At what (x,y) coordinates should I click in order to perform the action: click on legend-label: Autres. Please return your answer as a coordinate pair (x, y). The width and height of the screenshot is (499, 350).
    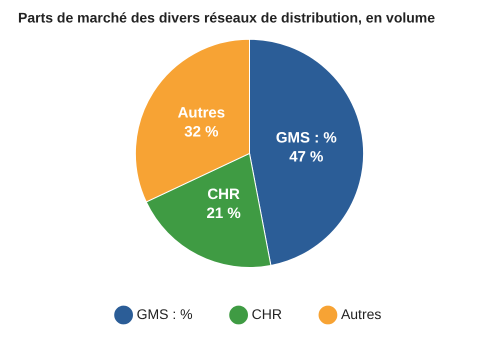
    Looking at the image, I should click on (361, 314).